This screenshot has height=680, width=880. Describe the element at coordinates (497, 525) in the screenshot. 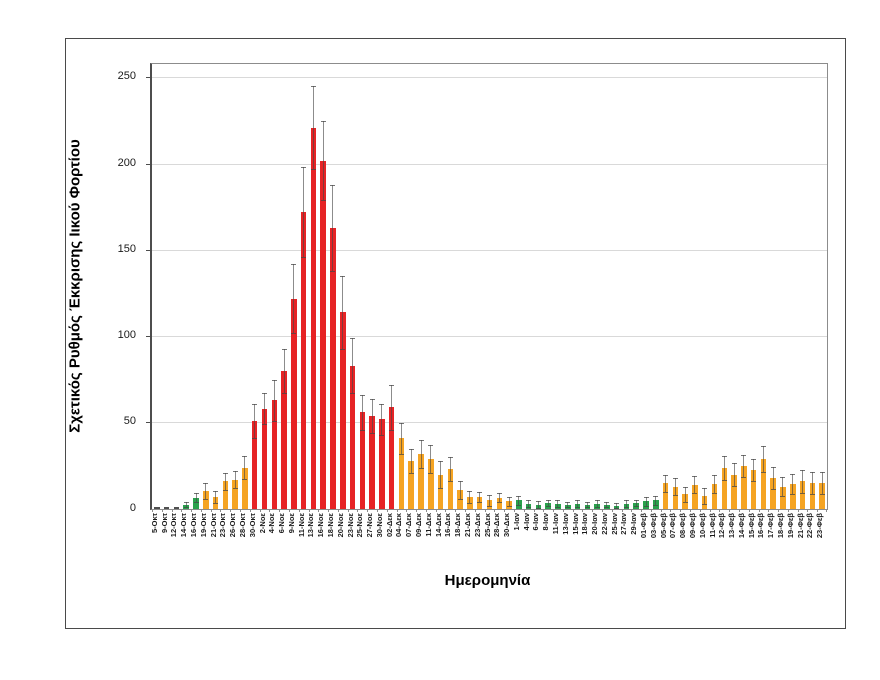

I see `x-tick-label: 28-Δεκ` at that location.